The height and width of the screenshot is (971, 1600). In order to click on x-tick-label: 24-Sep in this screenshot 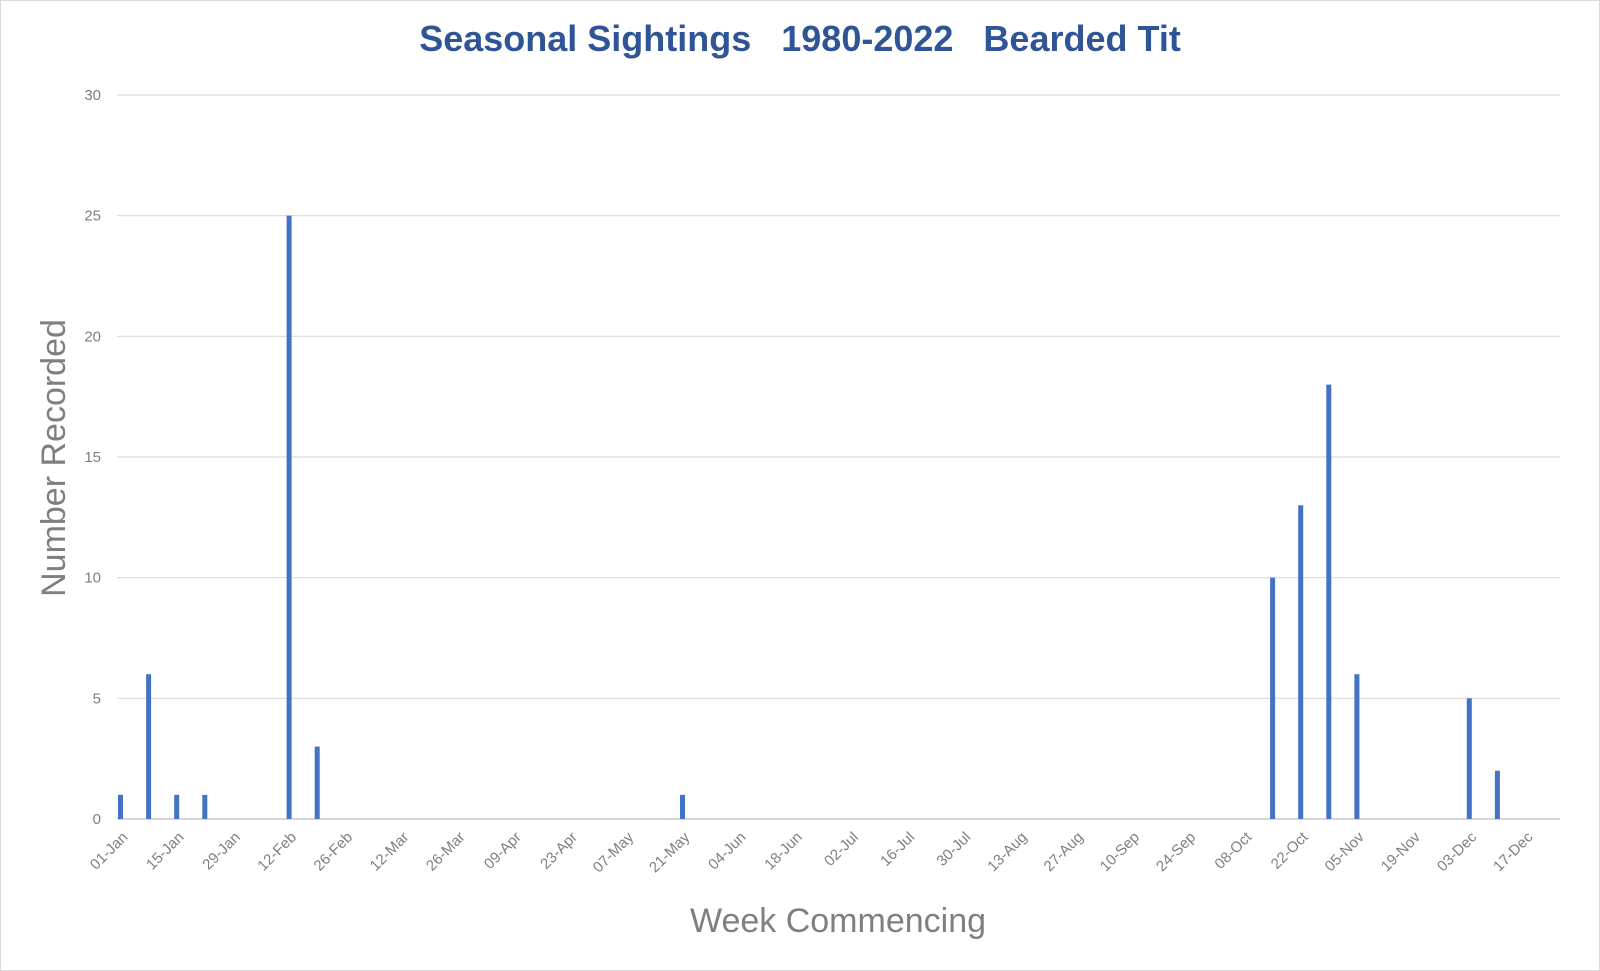, I will do `click(1176, 852)`.